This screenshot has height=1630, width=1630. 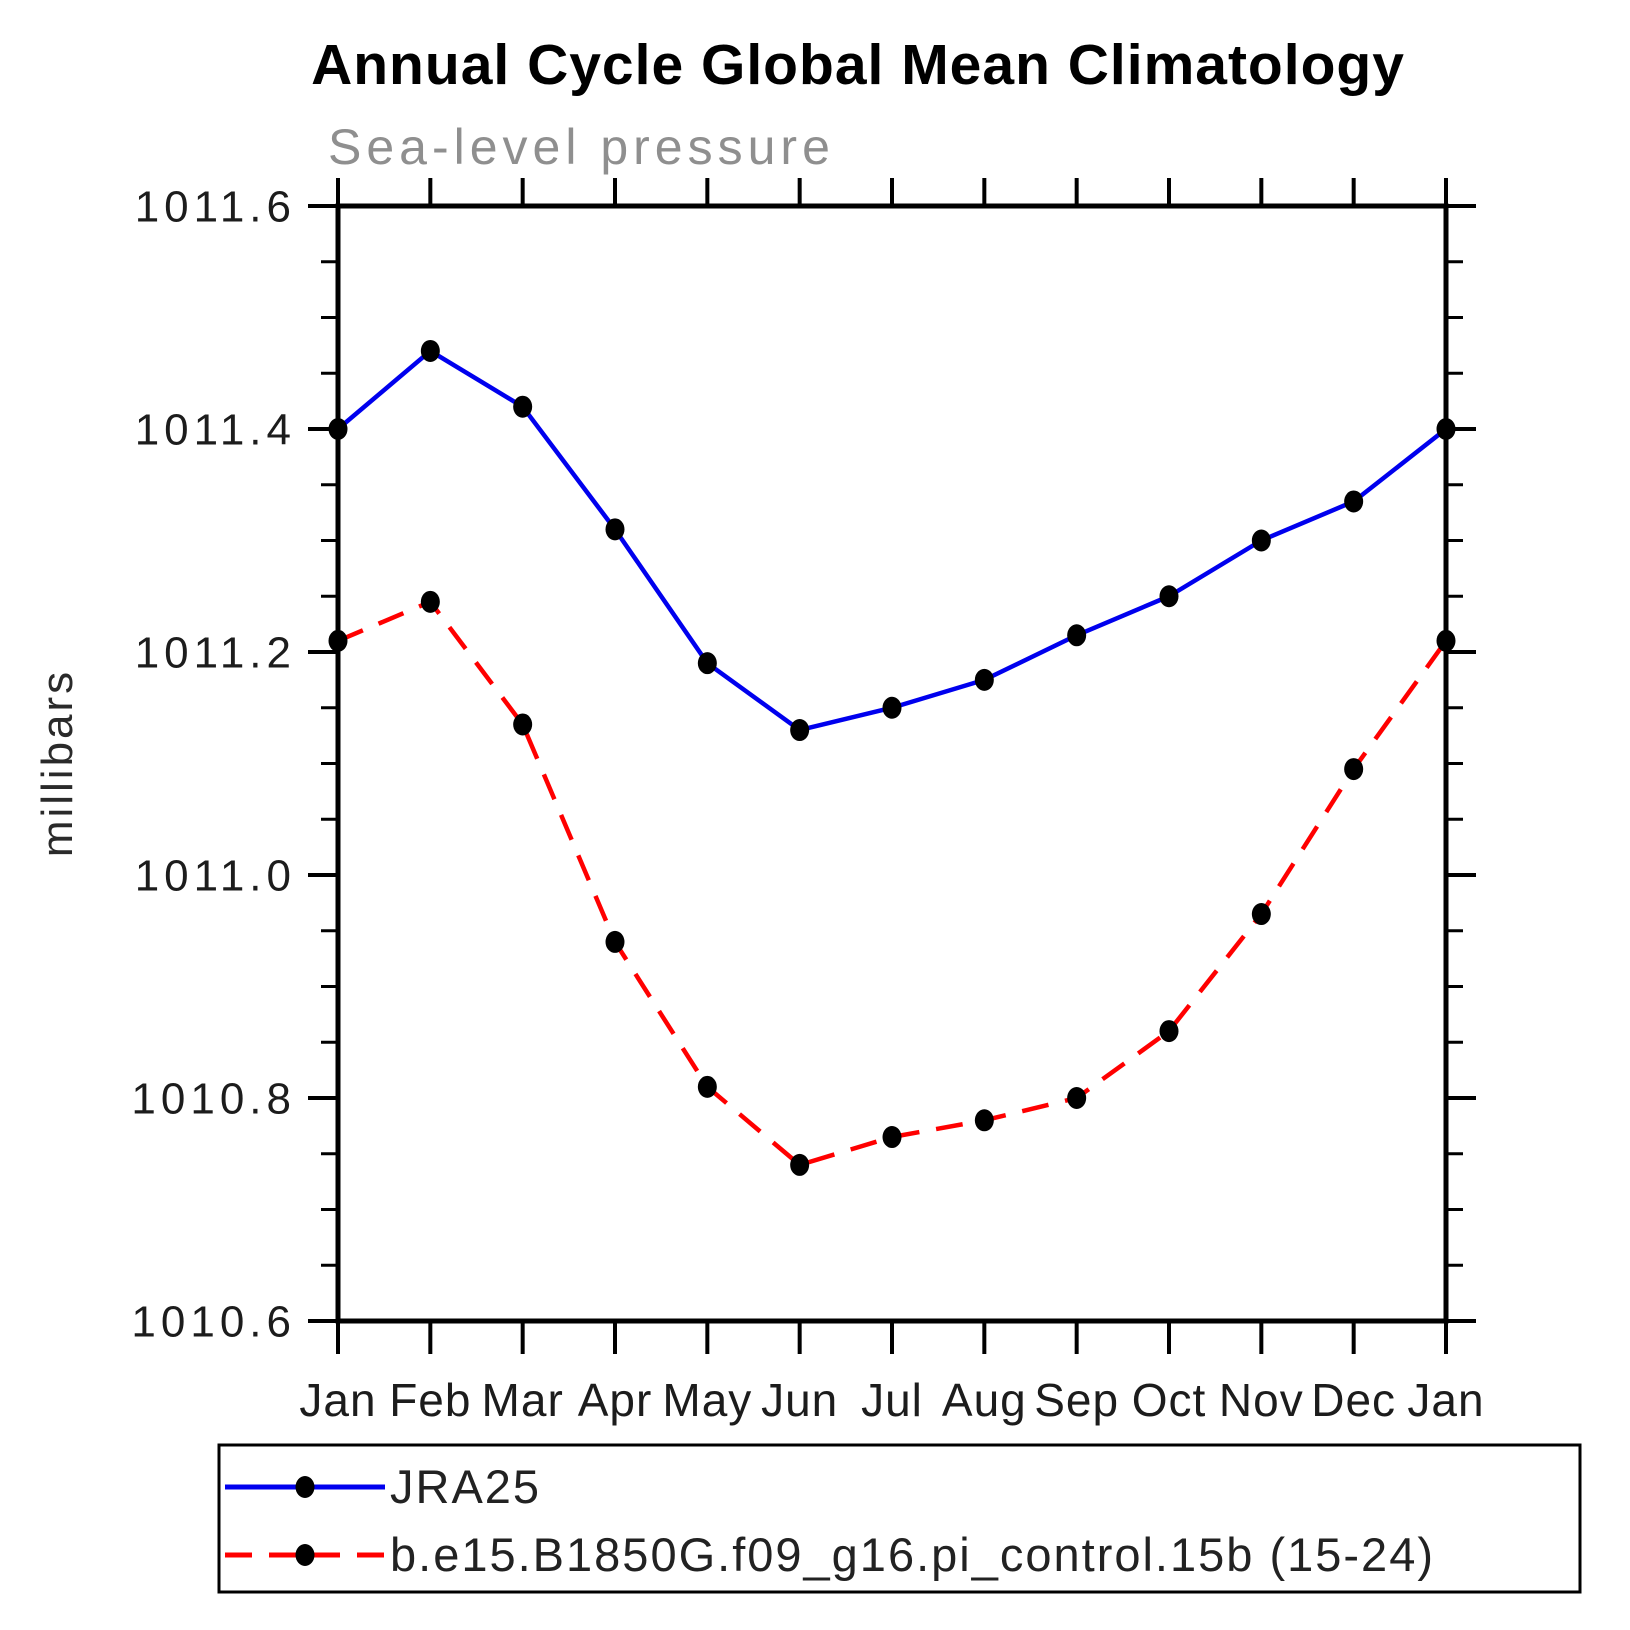 What do you see at coordinates (858, 65) in the screenshot?
I see `chart-title: Annual Cycle Global Mean Climatology` at bounding box center [858, 65].